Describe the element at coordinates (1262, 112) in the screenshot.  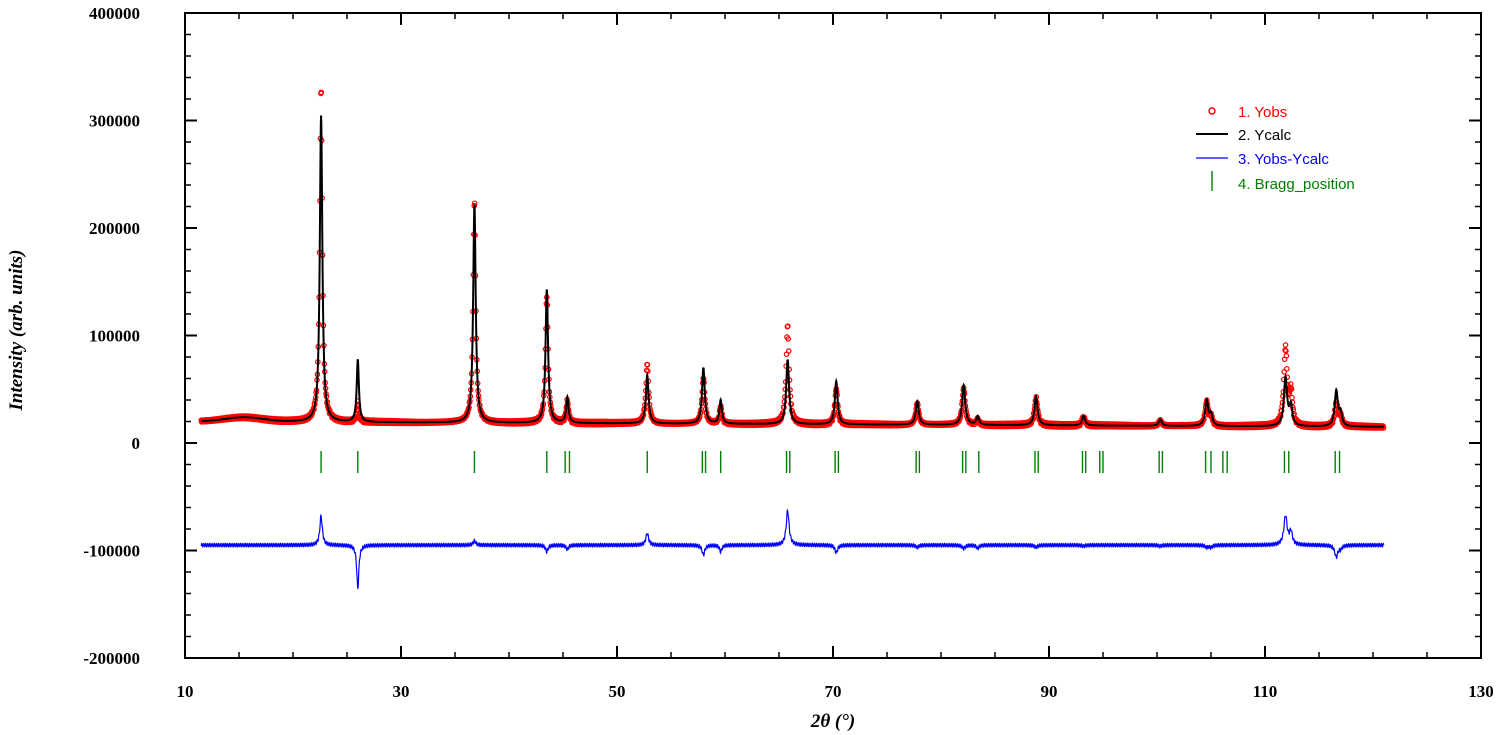
I see `legend-label-yobs: 1. Yobs` at that location.